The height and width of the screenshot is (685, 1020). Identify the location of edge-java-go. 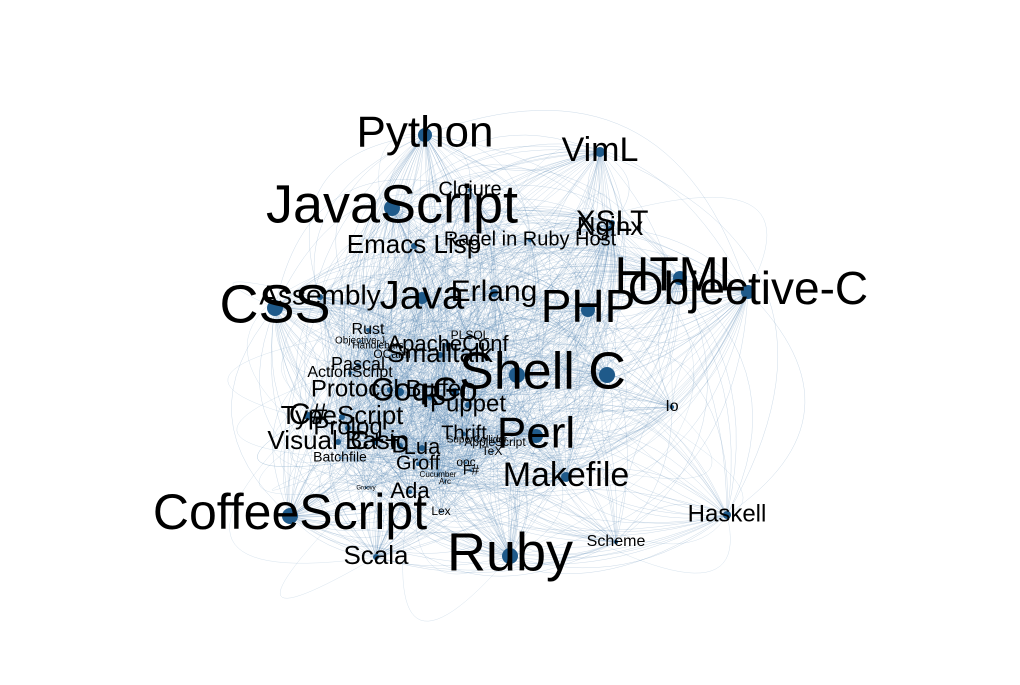
(446, 345).